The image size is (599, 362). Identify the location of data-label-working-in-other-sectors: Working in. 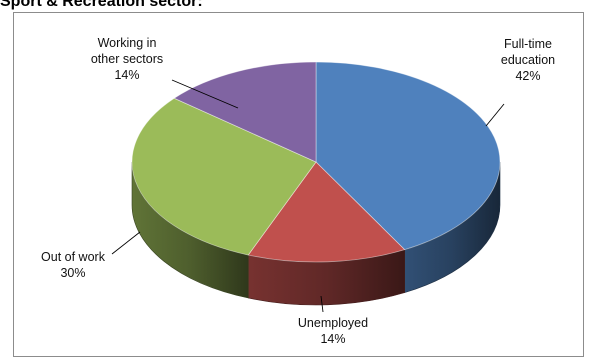
(127, 43).